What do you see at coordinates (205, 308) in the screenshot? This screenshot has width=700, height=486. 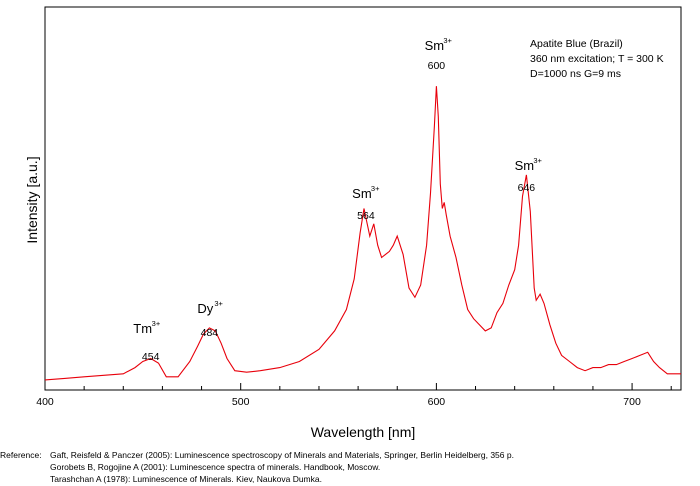 I see `ion-label: Dy` at bounding box center [205, 308].